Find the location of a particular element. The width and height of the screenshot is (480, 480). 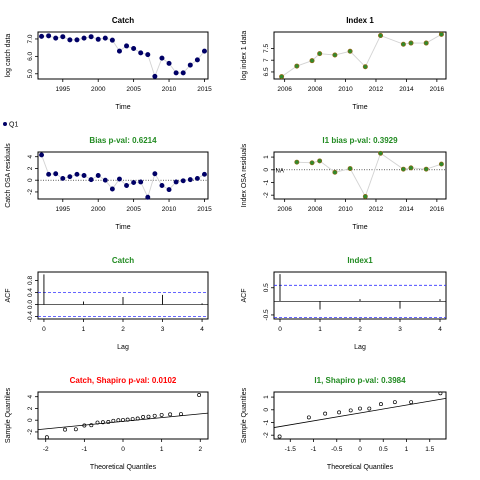

panel-index1-acf: Index1 0 1 2 3 4 -0.5 0.5 Lag ACF is located at coordinates (344, 303).